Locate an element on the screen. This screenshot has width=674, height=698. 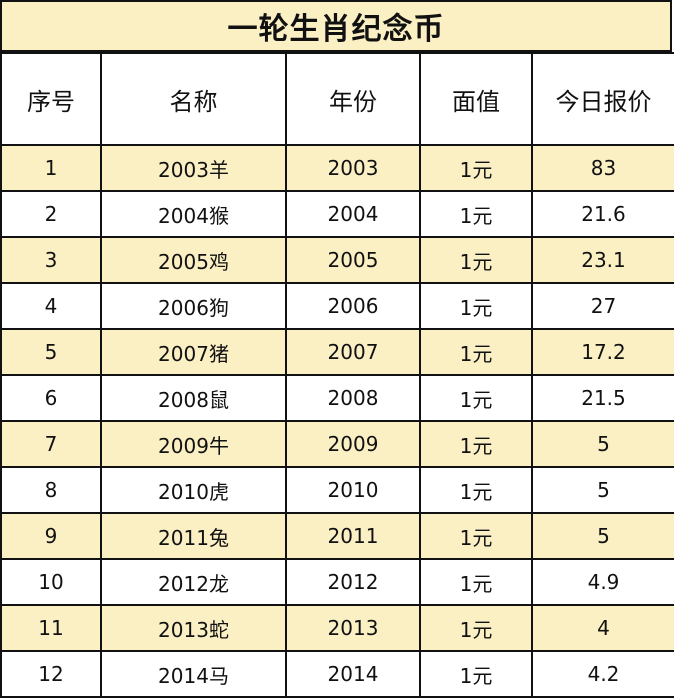
cell-index: 5 is located at coordinates (51, 352).